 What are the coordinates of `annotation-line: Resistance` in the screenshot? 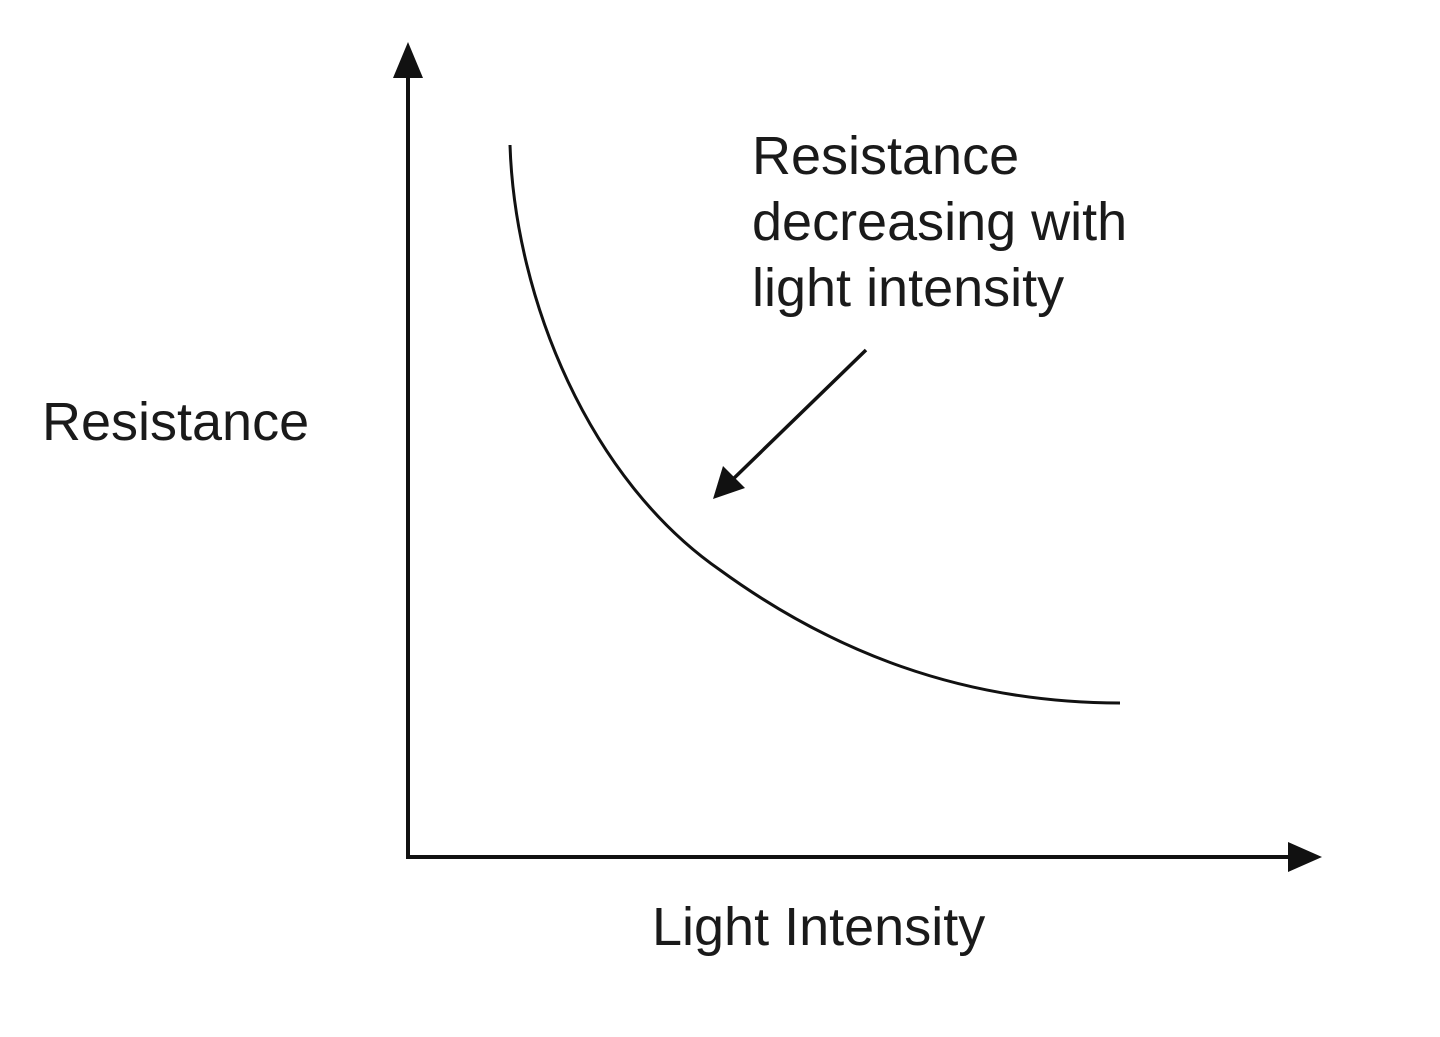 It's located at (885, 156).